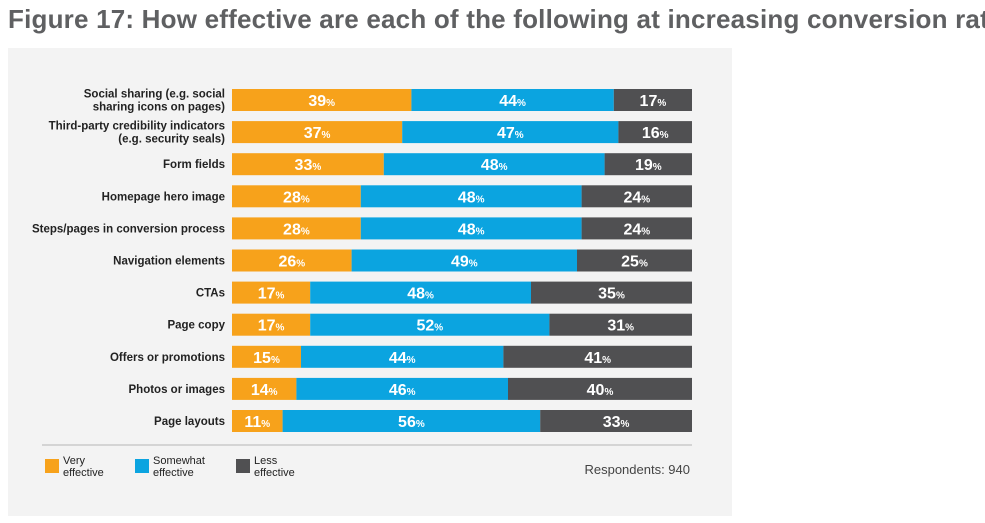 The width and height of the screenshot is (985, 523). What do you see at coordinates (274, 467) in the screenshot?
I see `legend-label: Less effective` at bounding box center [274, 467].